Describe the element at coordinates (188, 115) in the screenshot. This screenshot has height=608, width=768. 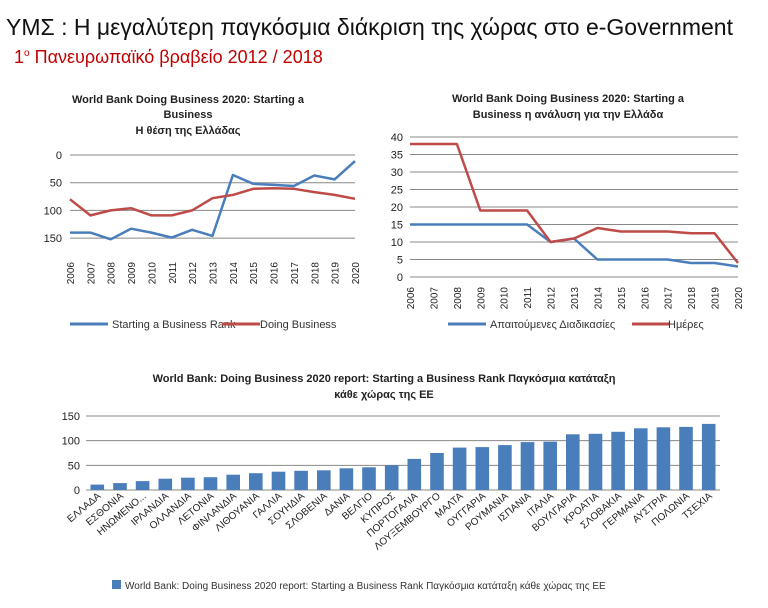
I see `chart1-title-line: Business` at that location.